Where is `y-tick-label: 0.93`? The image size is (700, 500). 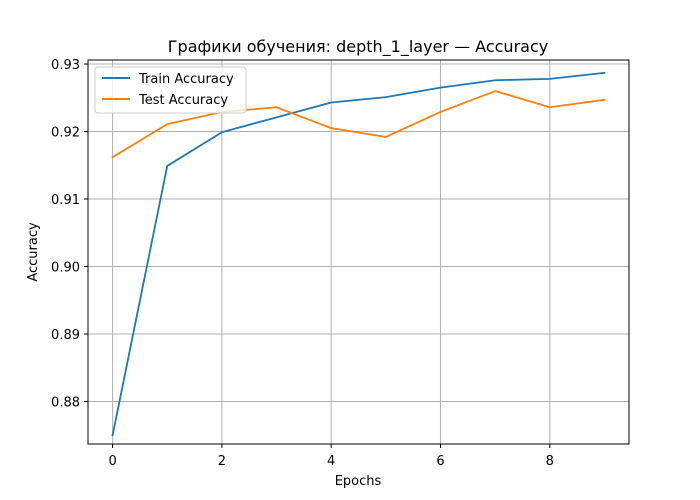 y-tick-label: 0.93 is located at coordinates (65, 65).